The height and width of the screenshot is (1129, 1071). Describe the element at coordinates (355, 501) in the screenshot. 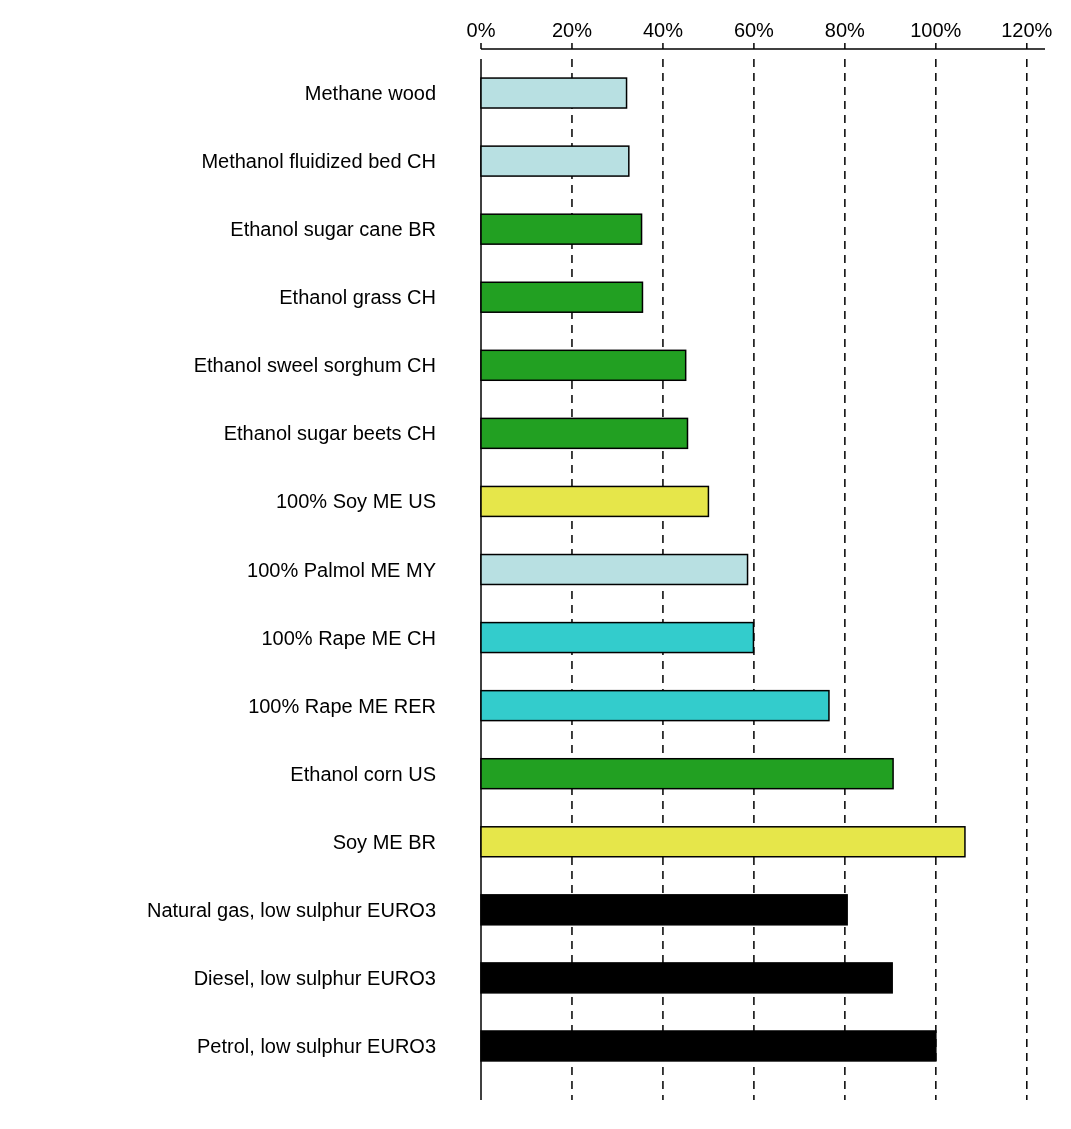

I see `y-tick-label: 100% Soy ME US` at that location.